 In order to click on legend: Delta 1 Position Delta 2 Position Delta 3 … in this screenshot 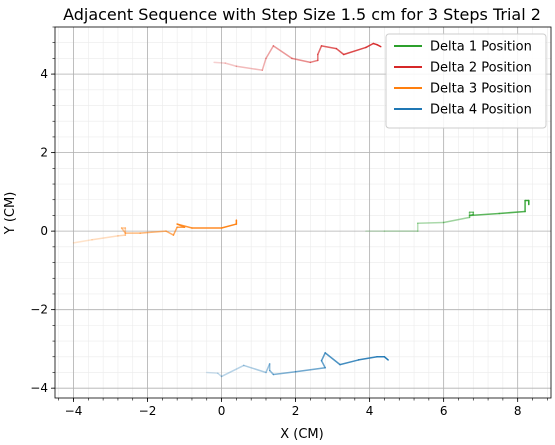, I will do `click(466, 81)`.